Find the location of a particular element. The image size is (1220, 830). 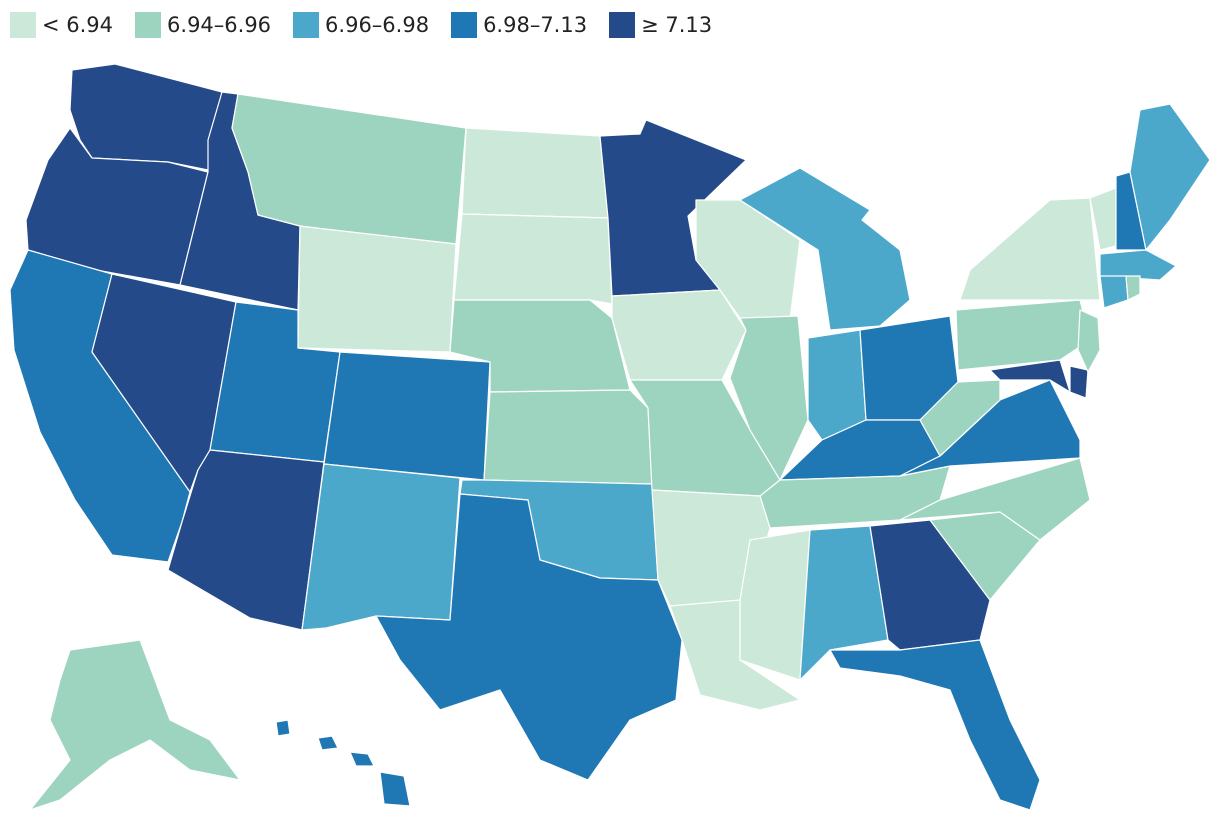

state-FL is located at coordinates (935, 725).